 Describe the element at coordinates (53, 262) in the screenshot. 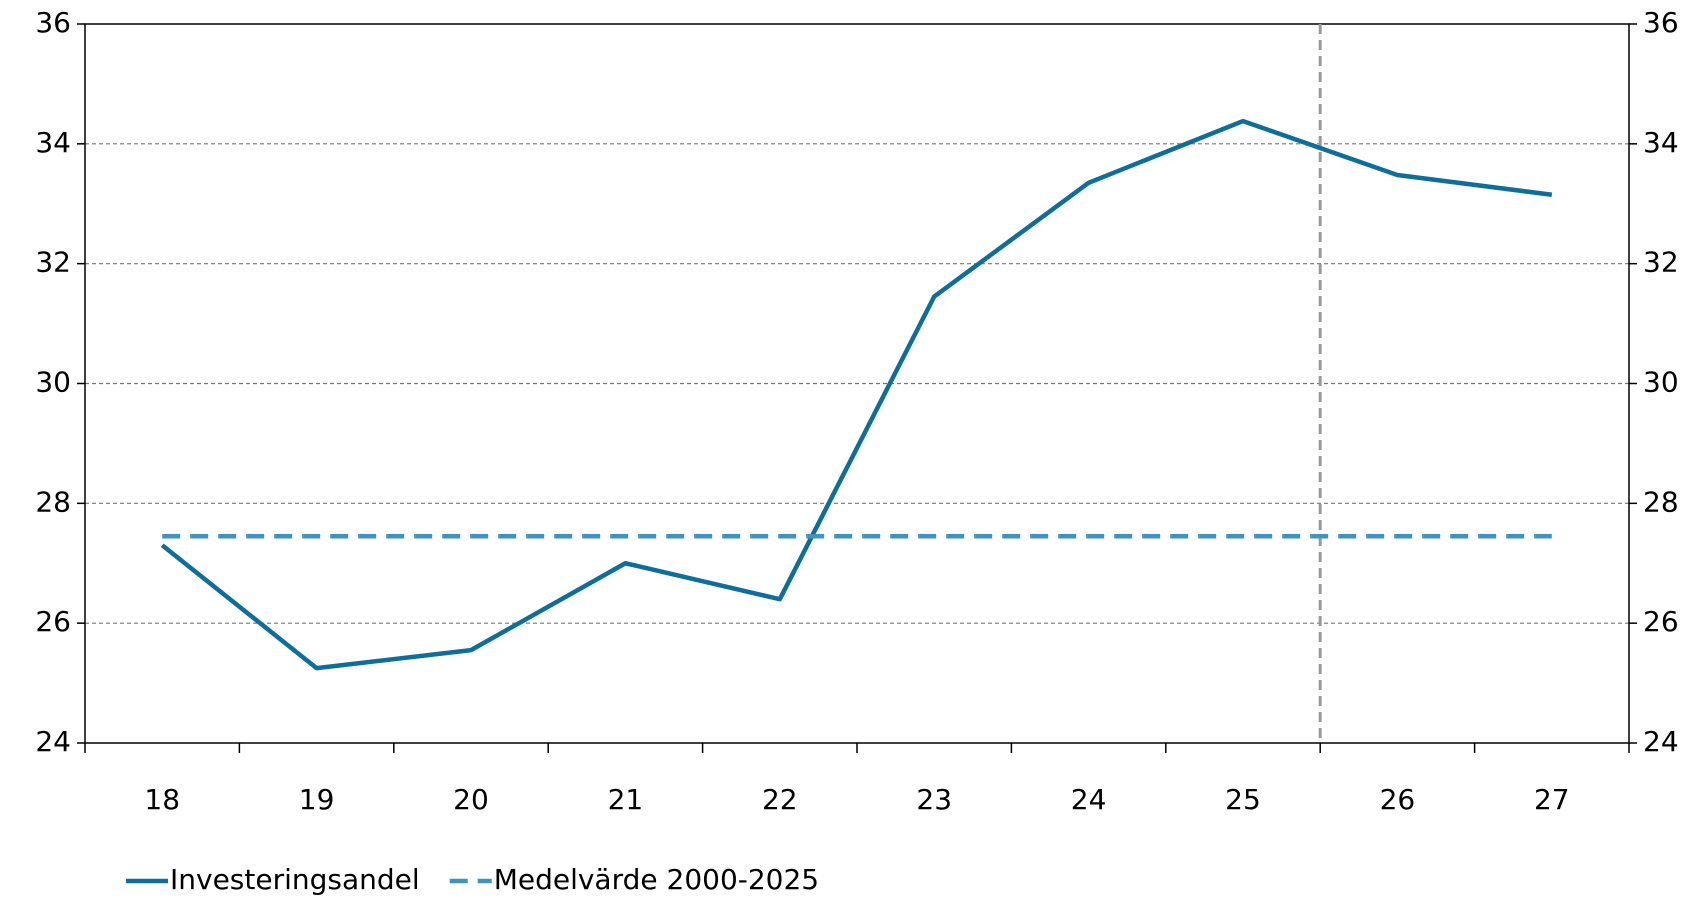

I see `y-tick-label: 32` at that location.